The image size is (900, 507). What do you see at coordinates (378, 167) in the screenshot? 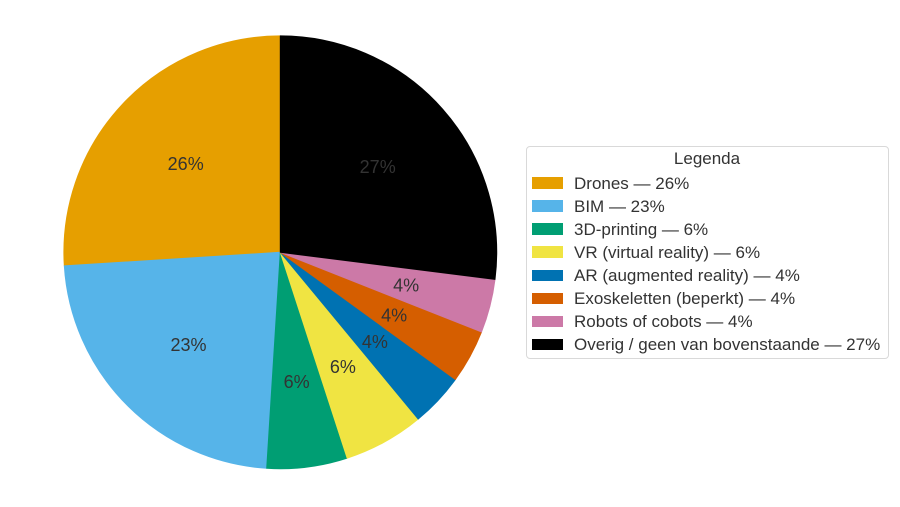
I see `svg-text: 27%` at bounding box center [378, 167].